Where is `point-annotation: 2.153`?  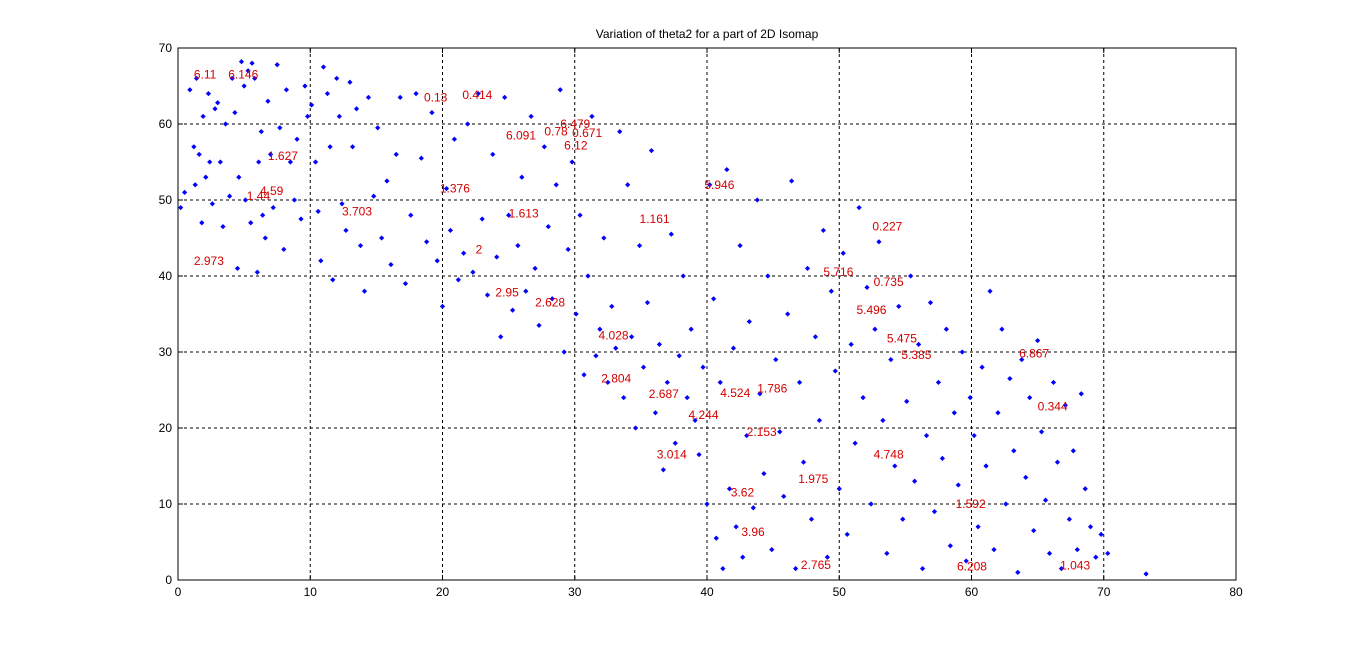
point-annotation: 2.153 is located at coordinates (762, 432).